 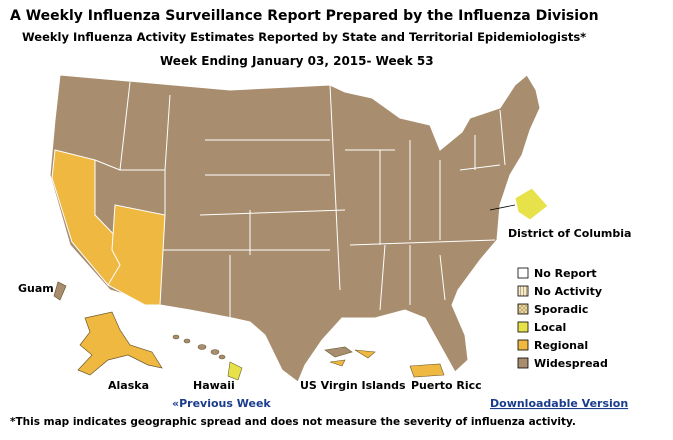 I want to click on legend-label: Widespread, so click(x=571, y=363).